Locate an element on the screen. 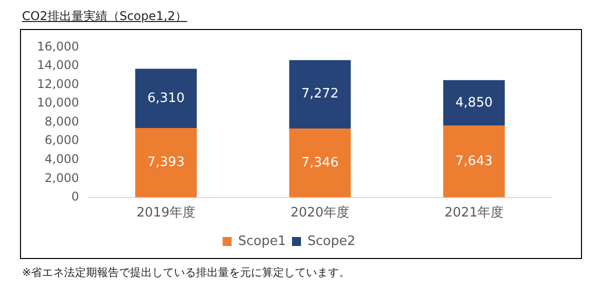 Image resolution: width=594 pixels, height=305 pixels. y-tick-label: 2,000 is located at coordinates (61, 177).